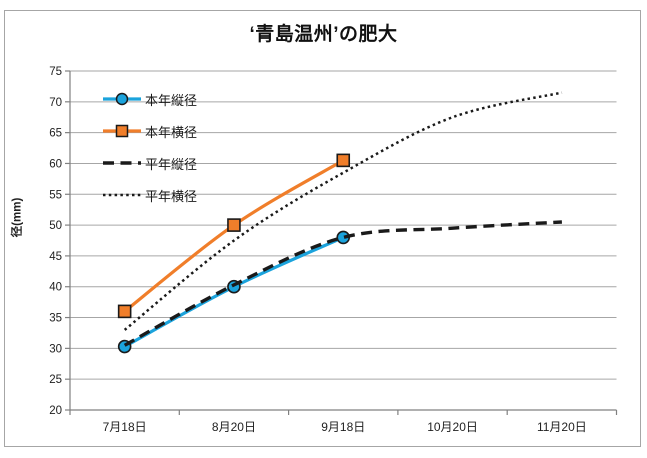 The height and width of the screenshot is (458, 647). Describe the element at coordinates (55, 349) in the screenshot. I see `y-tick-label: 30` at that location.